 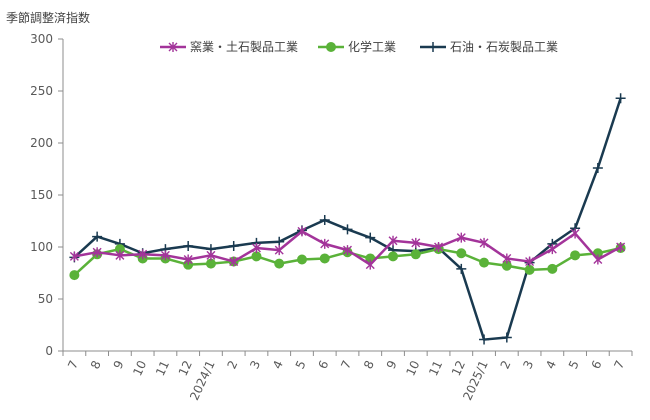 I want to click on y-tick-label: 150, so click(x=41, y=195).